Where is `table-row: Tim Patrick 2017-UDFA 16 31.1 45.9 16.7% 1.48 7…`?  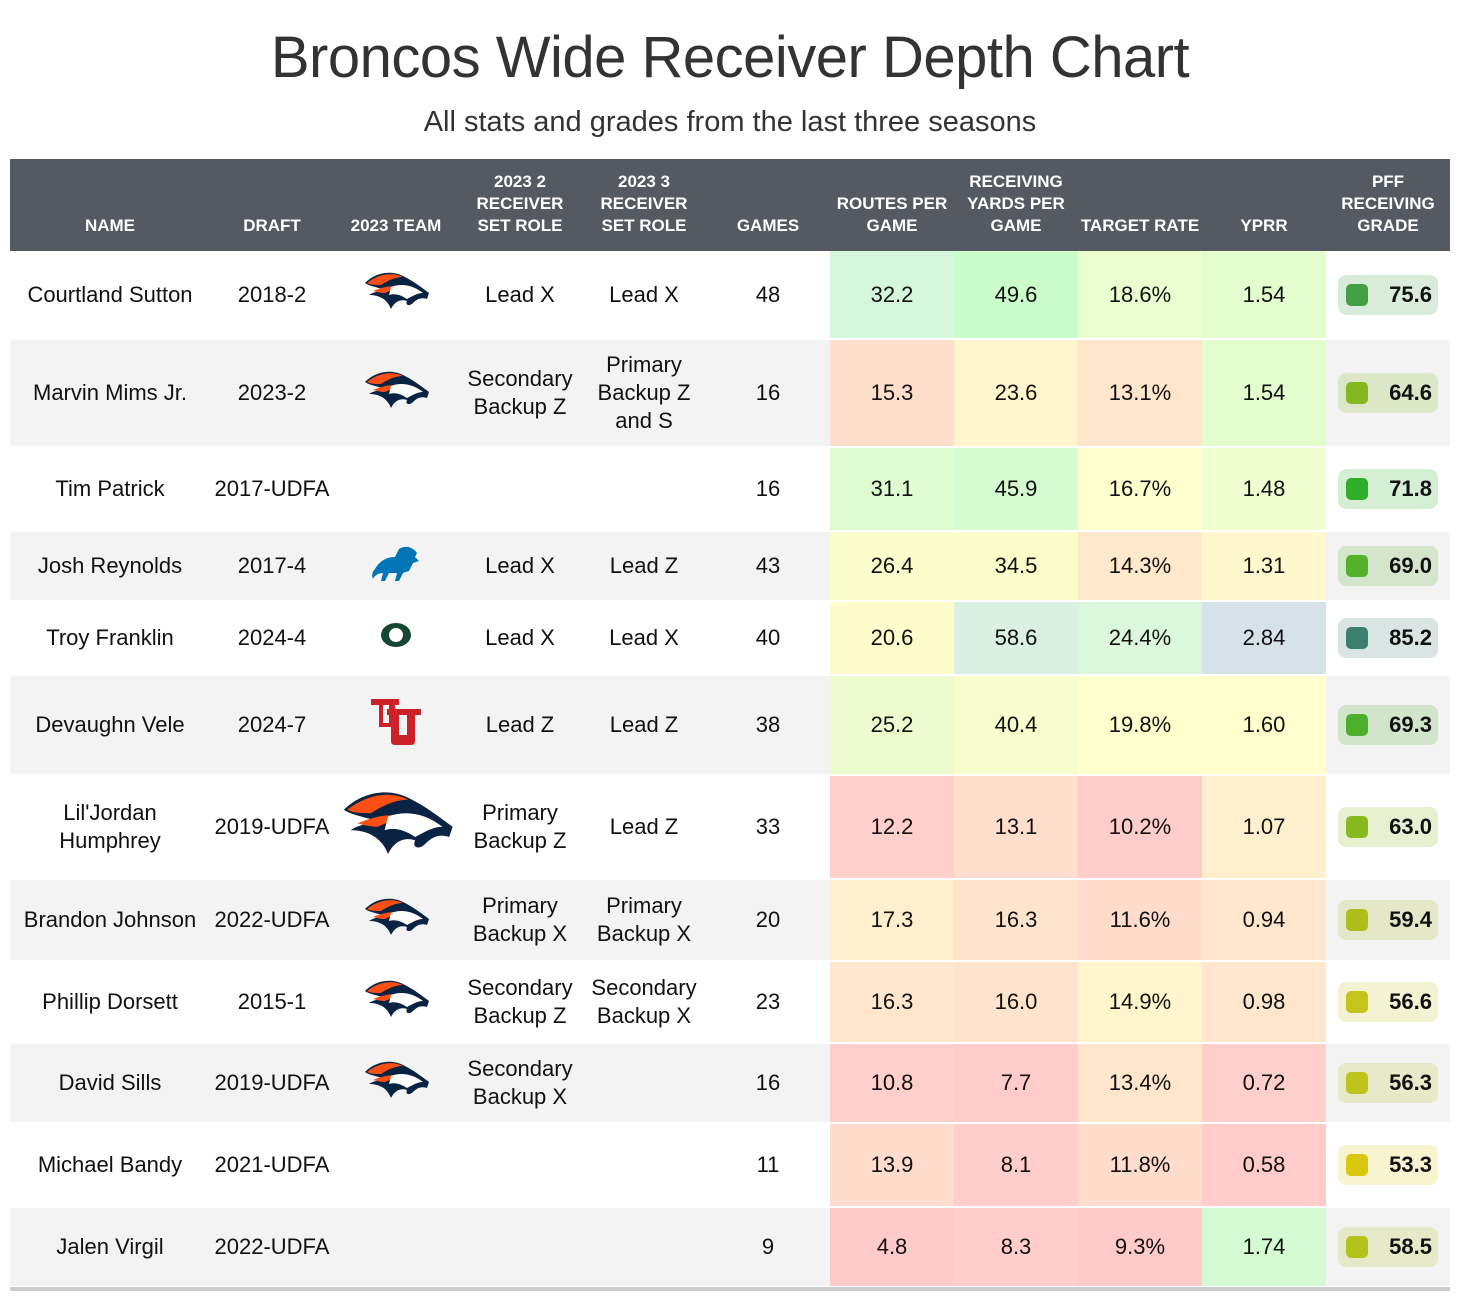
table-row: Tim Patrick 2017-UDFA 16 31.1 45.9 16.7% 1.48 7… is located at coordinates (730, 489).